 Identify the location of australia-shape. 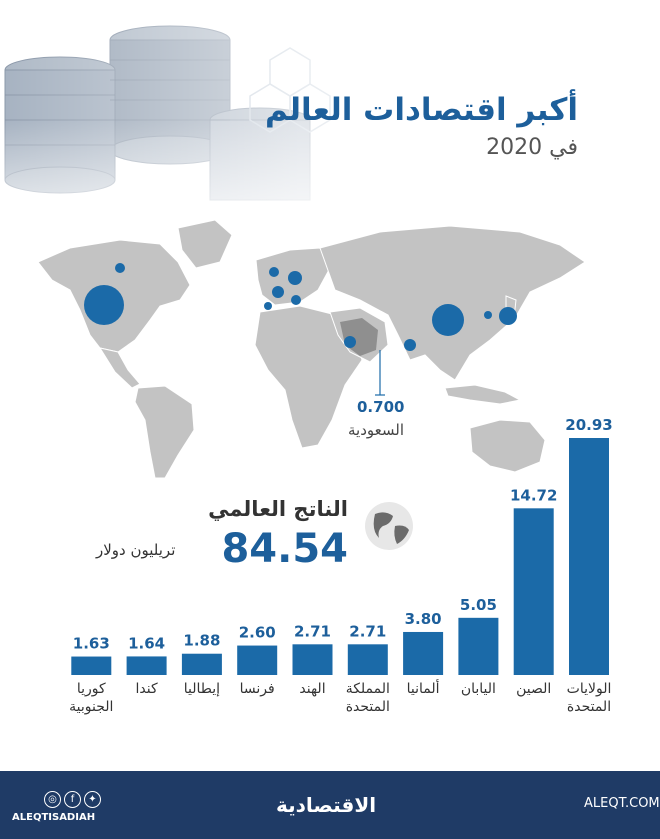
(507, 446).